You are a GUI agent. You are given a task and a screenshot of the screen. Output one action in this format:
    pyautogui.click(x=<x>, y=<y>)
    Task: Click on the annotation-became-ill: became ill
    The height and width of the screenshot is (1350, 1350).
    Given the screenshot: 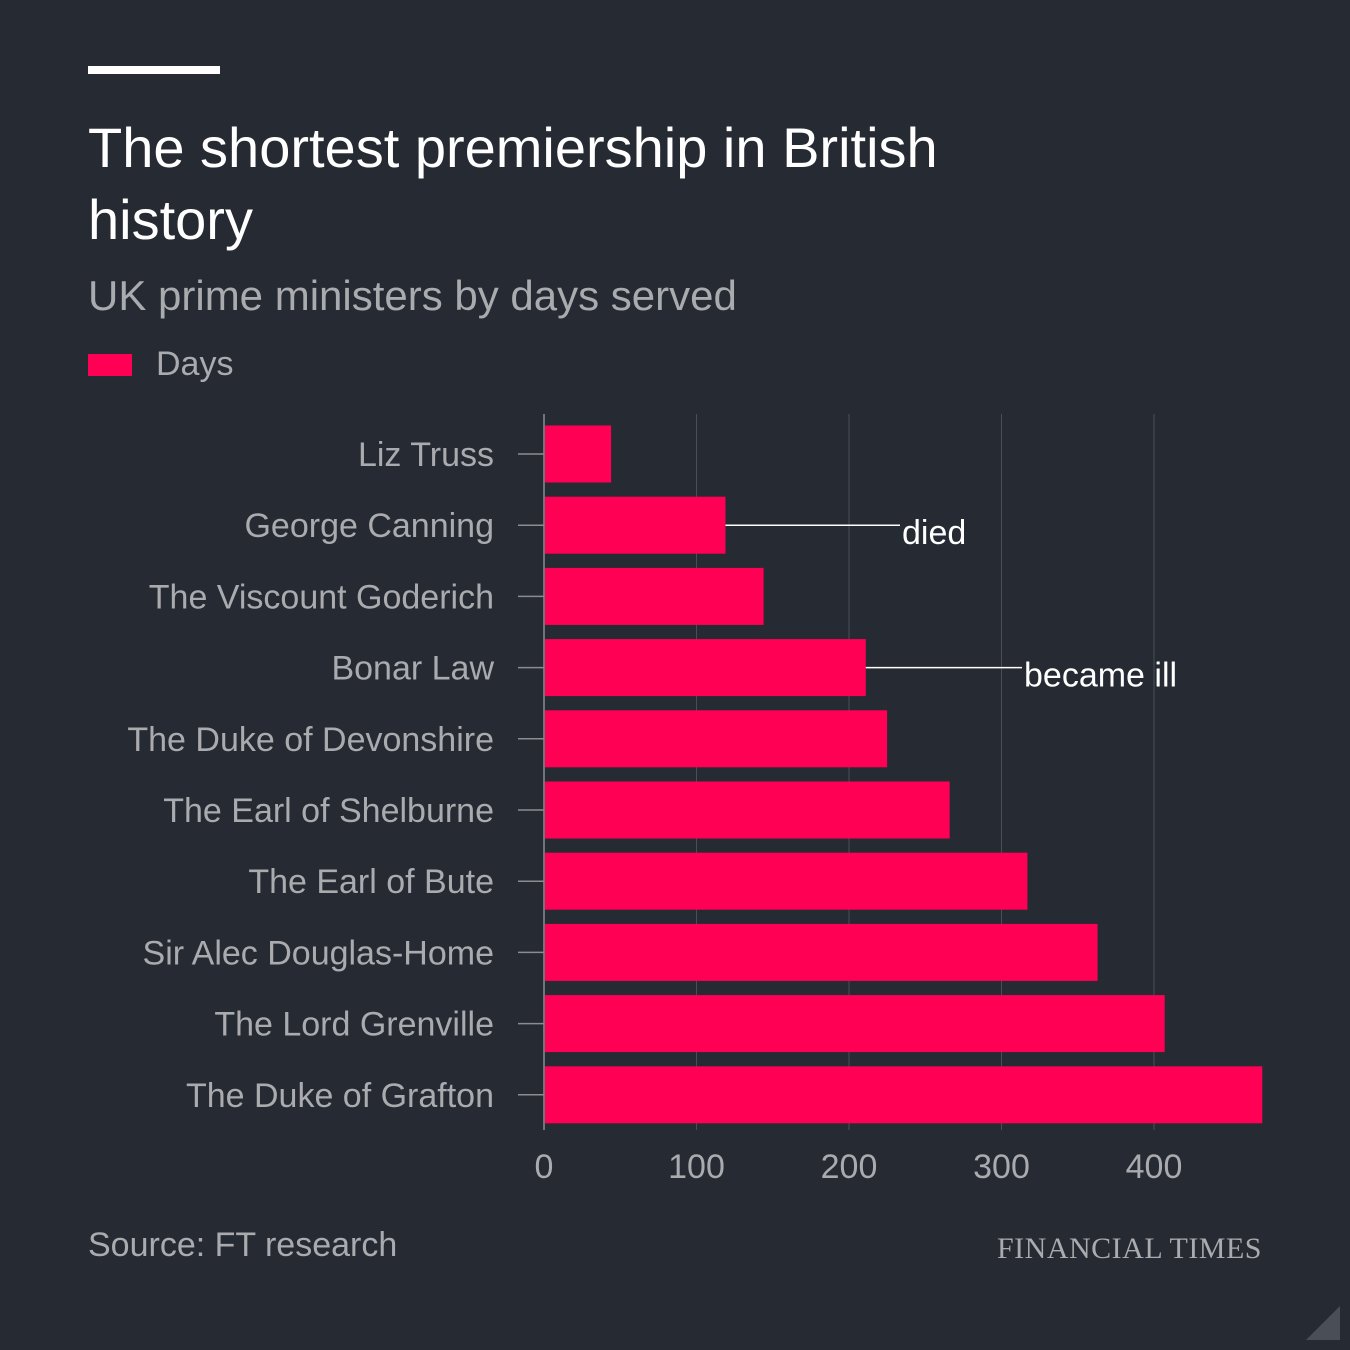 What is the action you would take?
    pyautogui.click(x=1100, y=676)
    